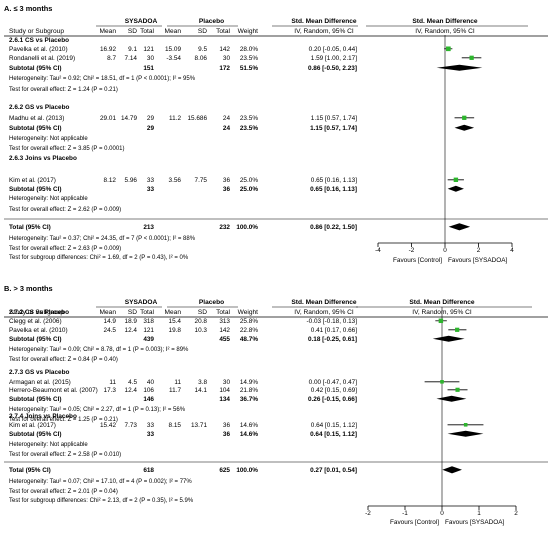 This screenshot has width=550, height=537. What do you see at coordinates (249, 339) in the screenshot?
I see `subtotal-weight: 48.7%` at bounding box center [249, 339].